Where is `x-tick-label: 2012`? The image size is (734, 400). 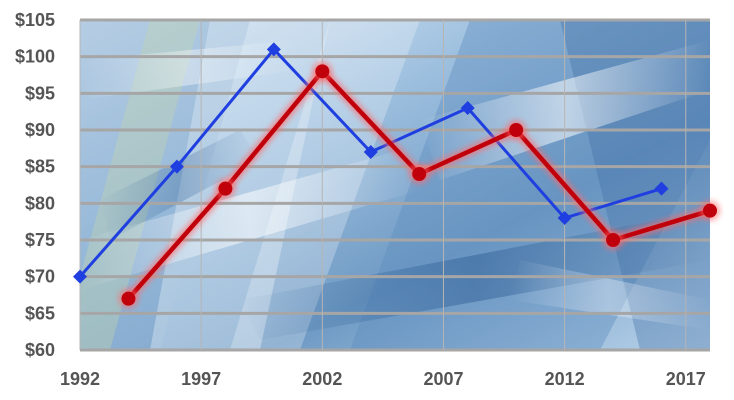
x-tick-label: 2012 is located at coordinates (565, 379).